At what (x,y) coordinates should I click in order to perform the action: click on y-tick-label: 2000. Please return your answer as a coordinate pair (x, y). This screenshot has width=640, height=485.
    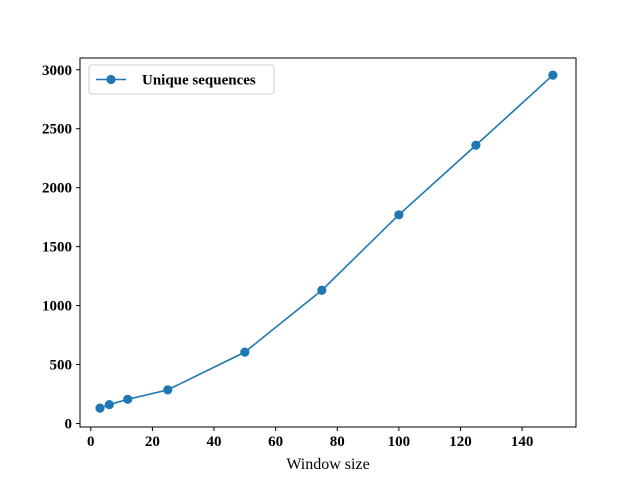
    Looking at the image, I should click on (57, 189).